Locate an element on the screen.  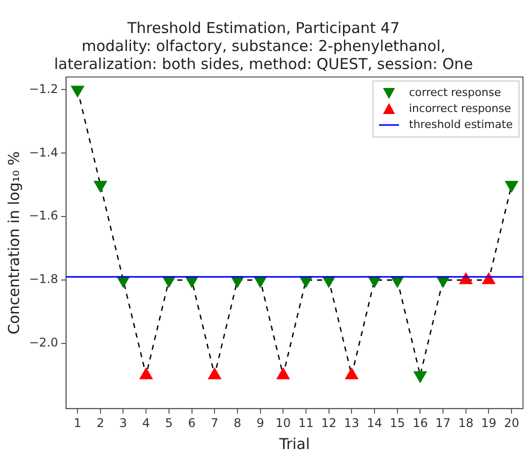
x-tick-label: 16 is located at coordinates (420, 423).